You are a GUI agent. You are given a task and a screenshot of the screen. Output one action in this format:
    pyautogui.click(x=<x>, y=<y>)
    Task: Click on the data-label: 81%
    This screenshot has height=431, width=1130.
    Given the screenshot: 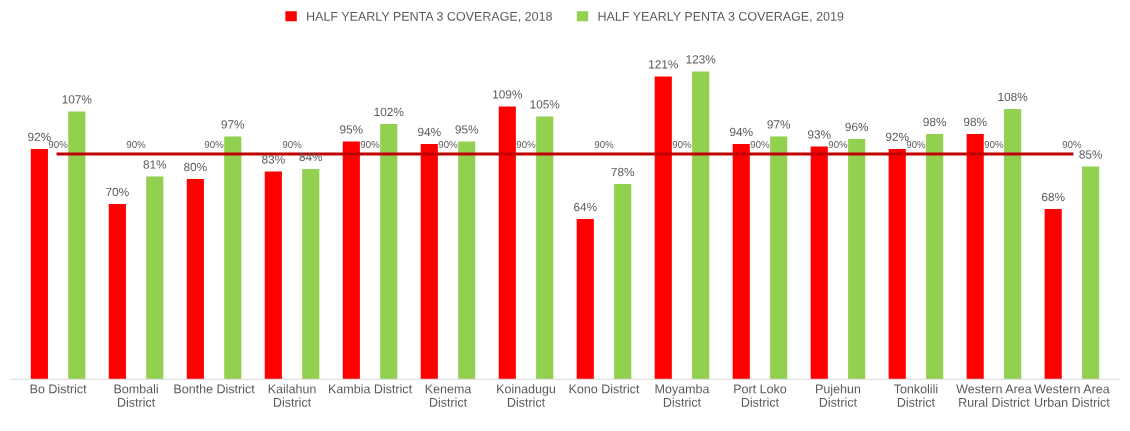 What is the action you would take?
    pyautogui.click(x=155, y=164)
    